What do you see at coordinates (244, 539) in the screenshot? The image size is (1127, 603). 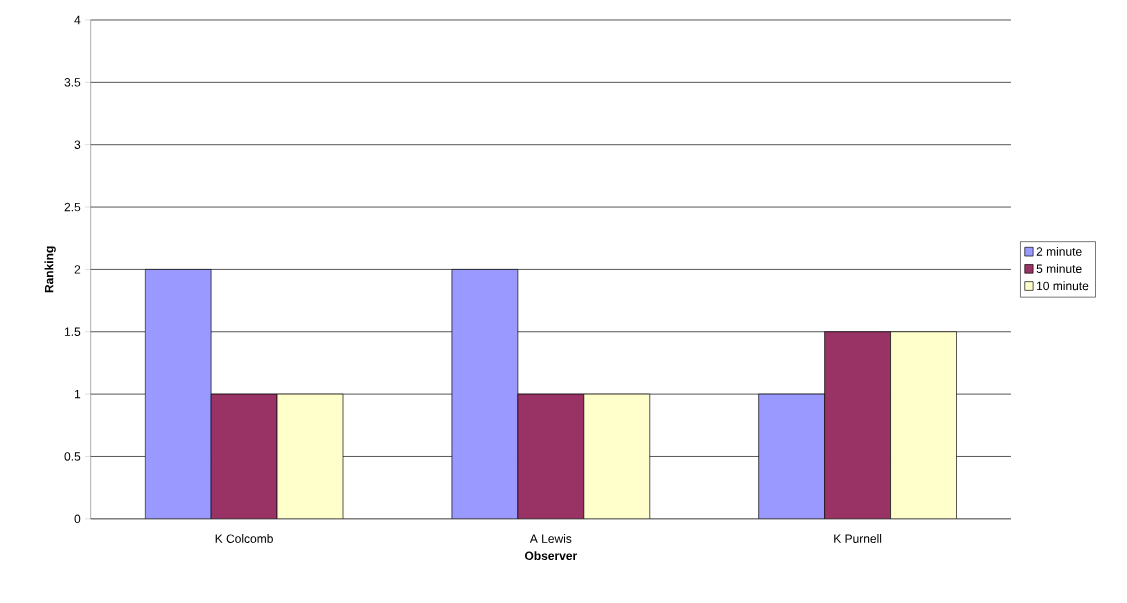 I see `x-tick-label: K Colcomb` at bounding box center [244, 539].